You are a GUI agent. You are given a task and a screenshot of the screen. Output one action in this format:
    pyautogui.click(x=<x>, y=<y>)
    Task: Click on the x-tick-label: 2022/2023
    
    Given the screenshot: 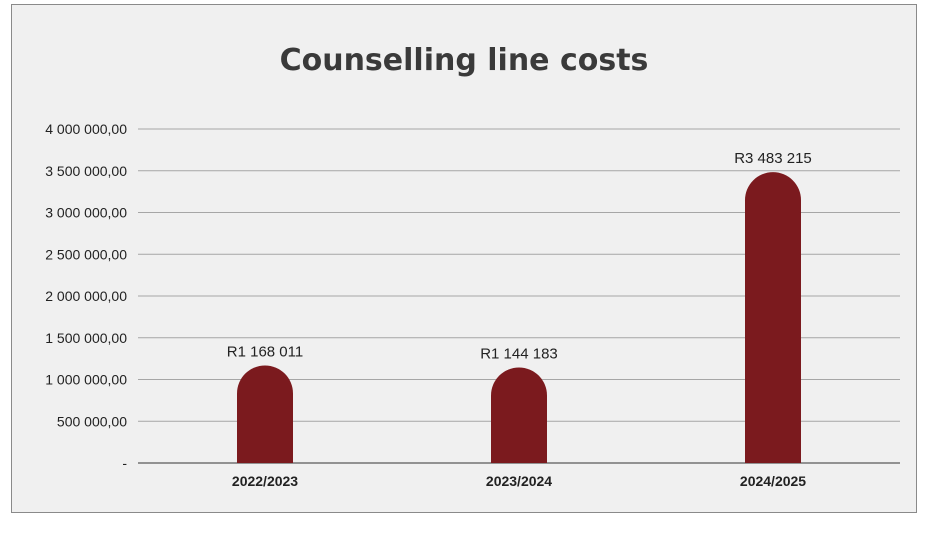 What is the action you would take?
    pyautogui.click(x=265, y=481)
    